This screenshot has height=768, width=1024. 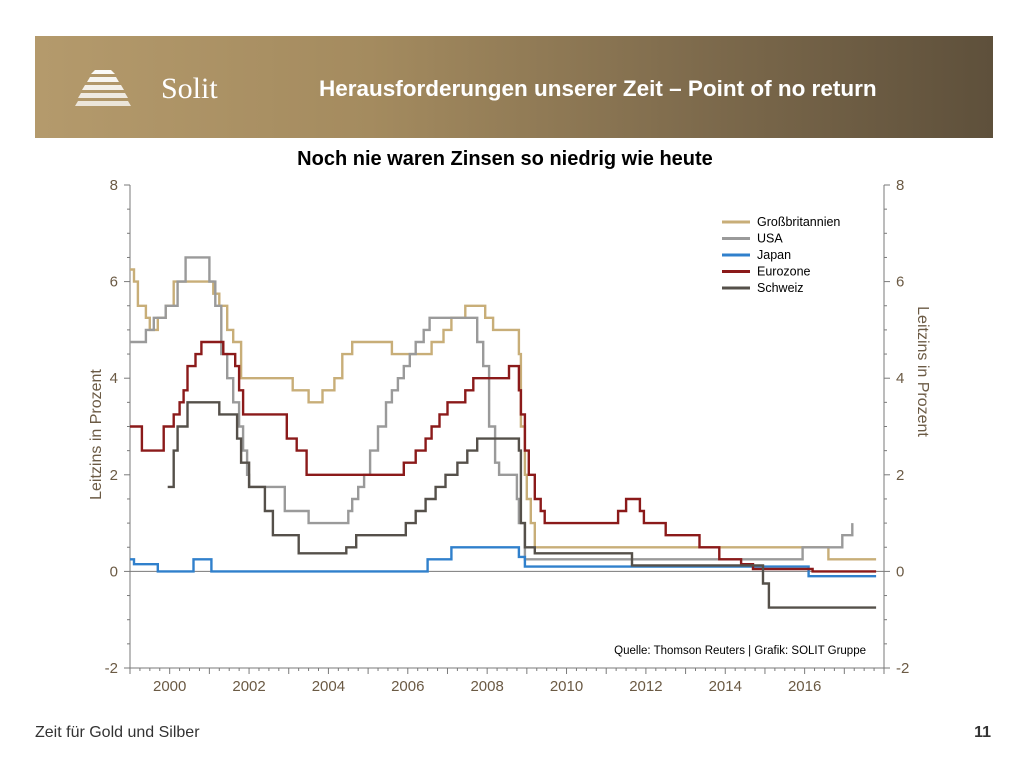 I want to click on y-tick-label-left: 4, so click(x=114, y=378).